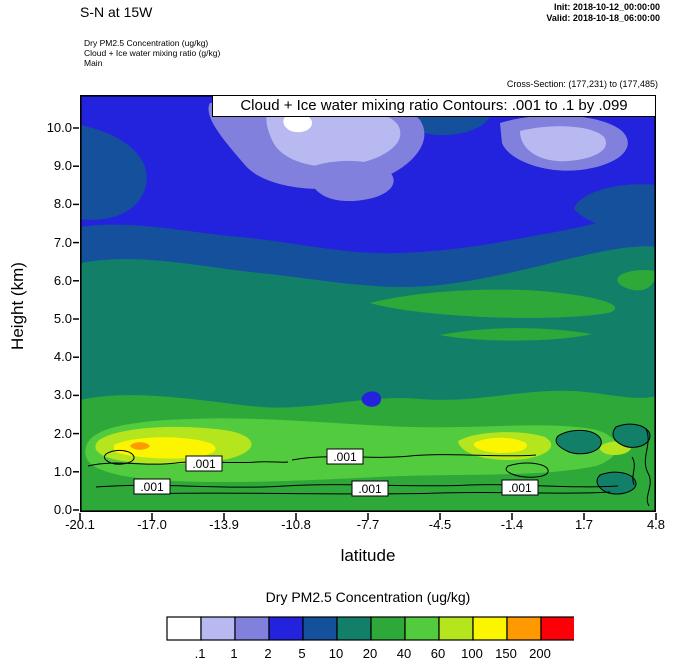 This screenshot has width=674, height=668. Describe the element at coordinates (152, 524) in the screenshot. I see `x-tick-label: -17.0` at that location.